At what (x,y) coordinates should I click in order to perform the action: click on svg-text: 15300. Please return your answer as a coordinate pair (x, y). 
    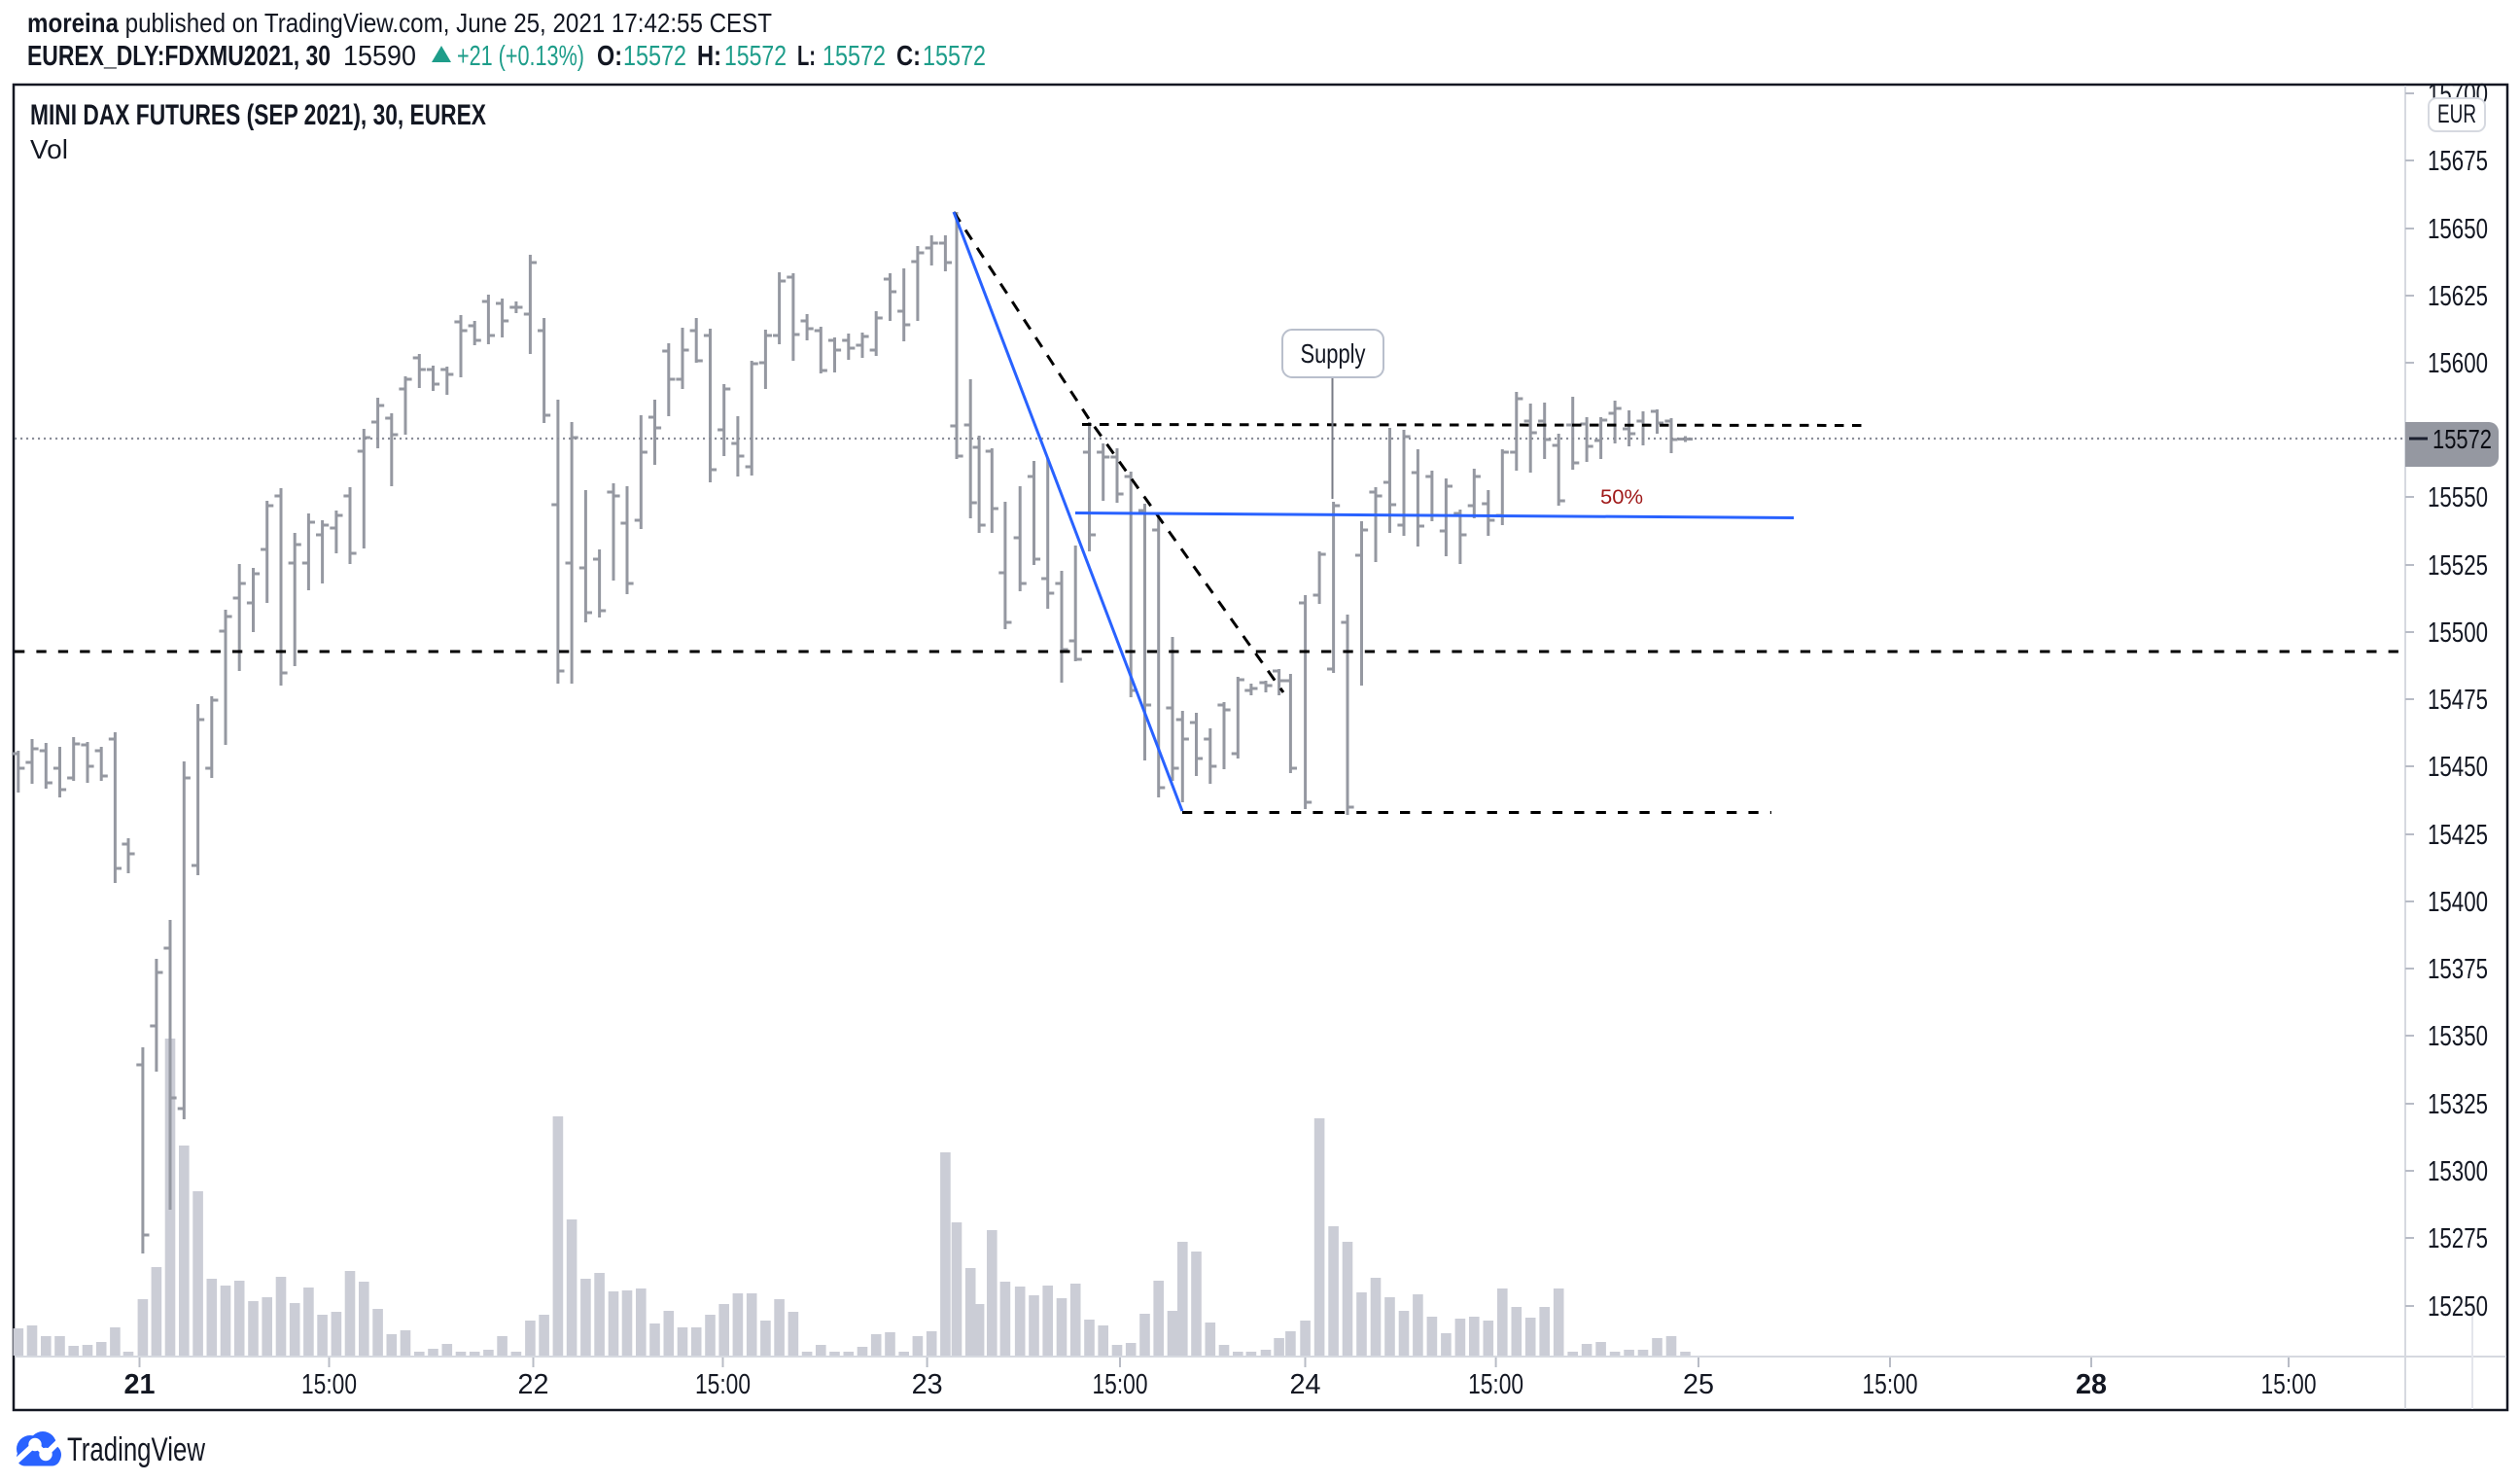
    Looking at the image, I should click on (2458, 1171).